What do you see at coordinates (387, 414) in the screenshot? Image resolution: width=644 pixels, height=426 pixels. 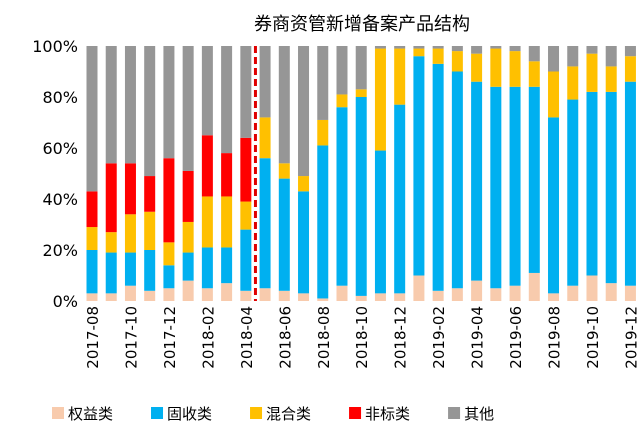 I see `legend-label: 非标类` at bounding box center [387, 414].